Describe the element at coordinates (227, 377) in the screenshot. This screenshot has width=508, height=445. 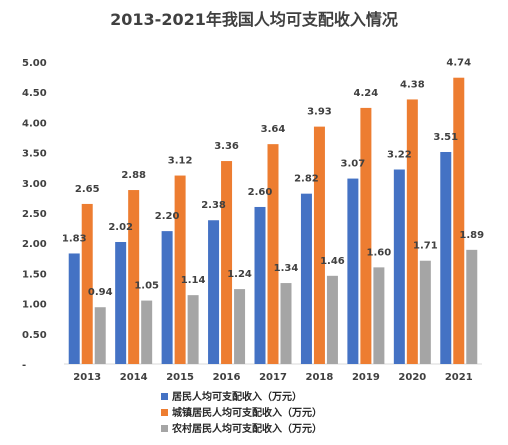
I see `x-tick-label: 2016` at that location.